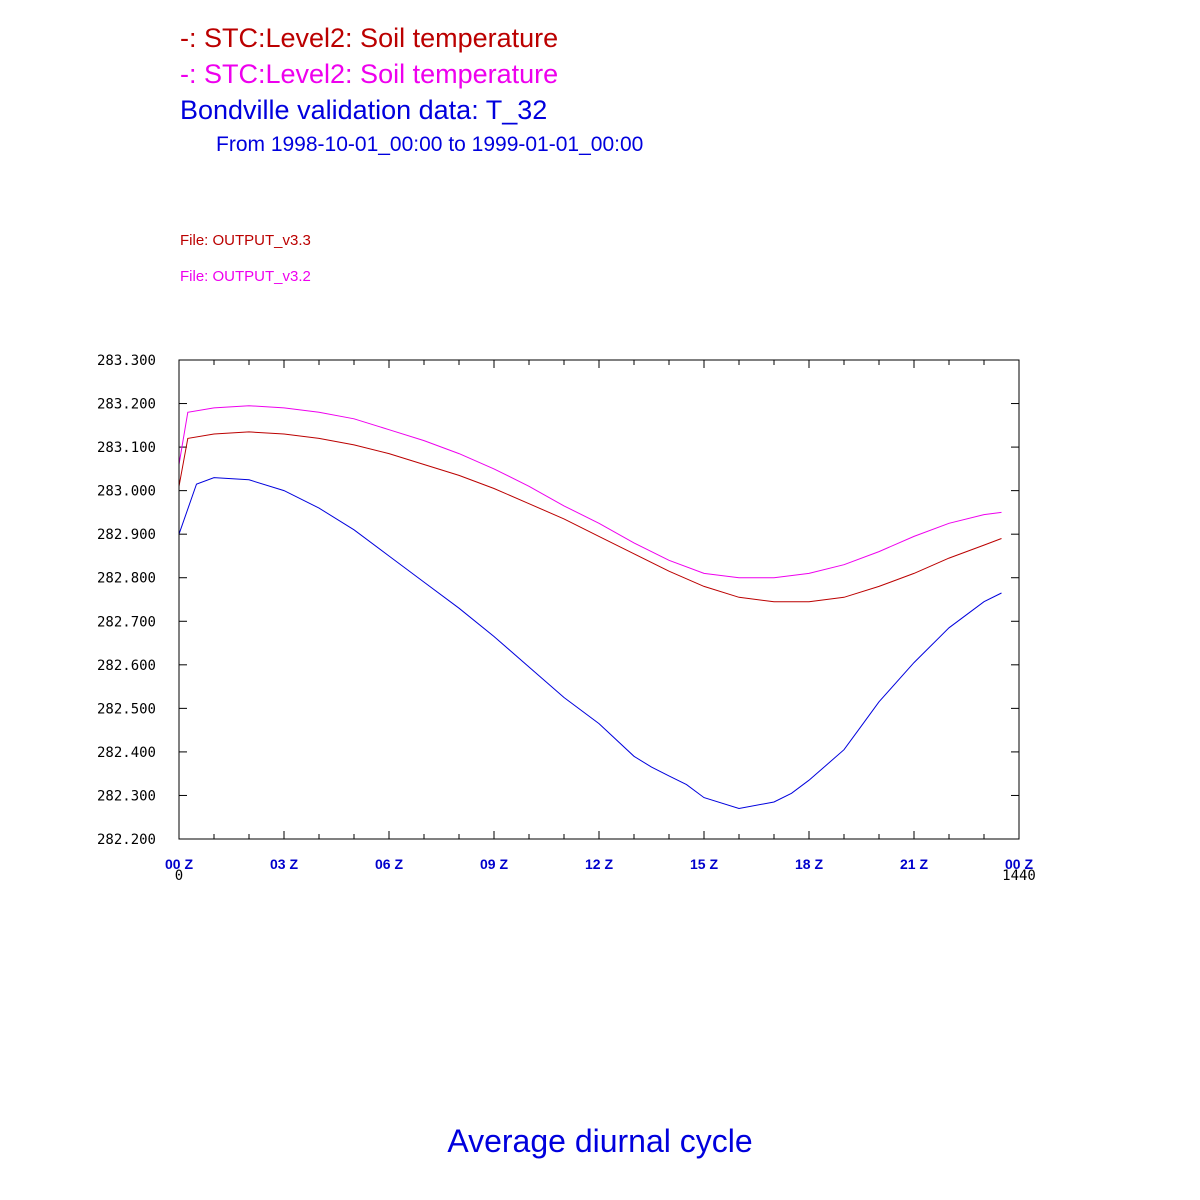 The width and height of the screenshot is (1200, 1200). I want to click on y-tick-label: 282.700, so click(126, 622).